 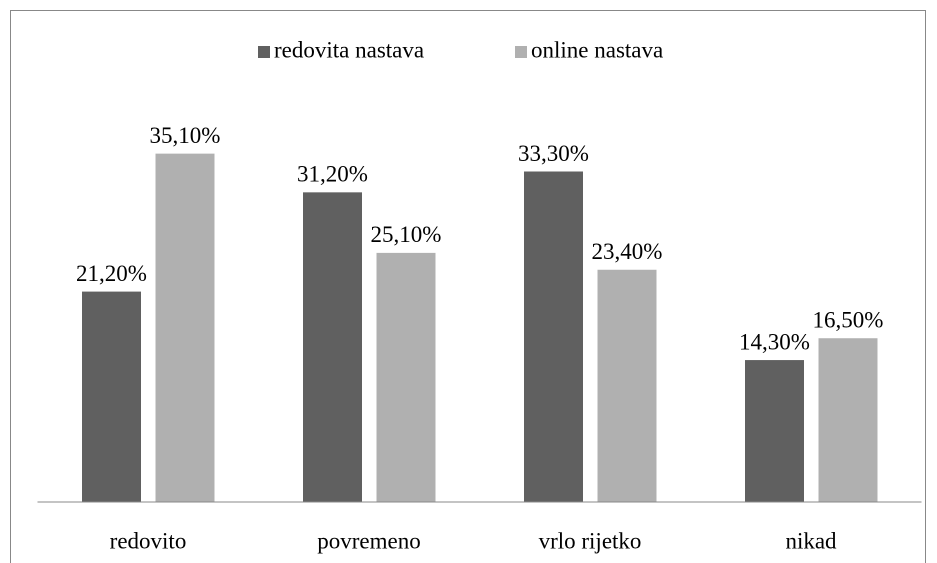 What do you see at coordinates (590, 540) in the screenshot?
I see `x-tick-label: vrlo rijetko` at bounding box center [590, 540].